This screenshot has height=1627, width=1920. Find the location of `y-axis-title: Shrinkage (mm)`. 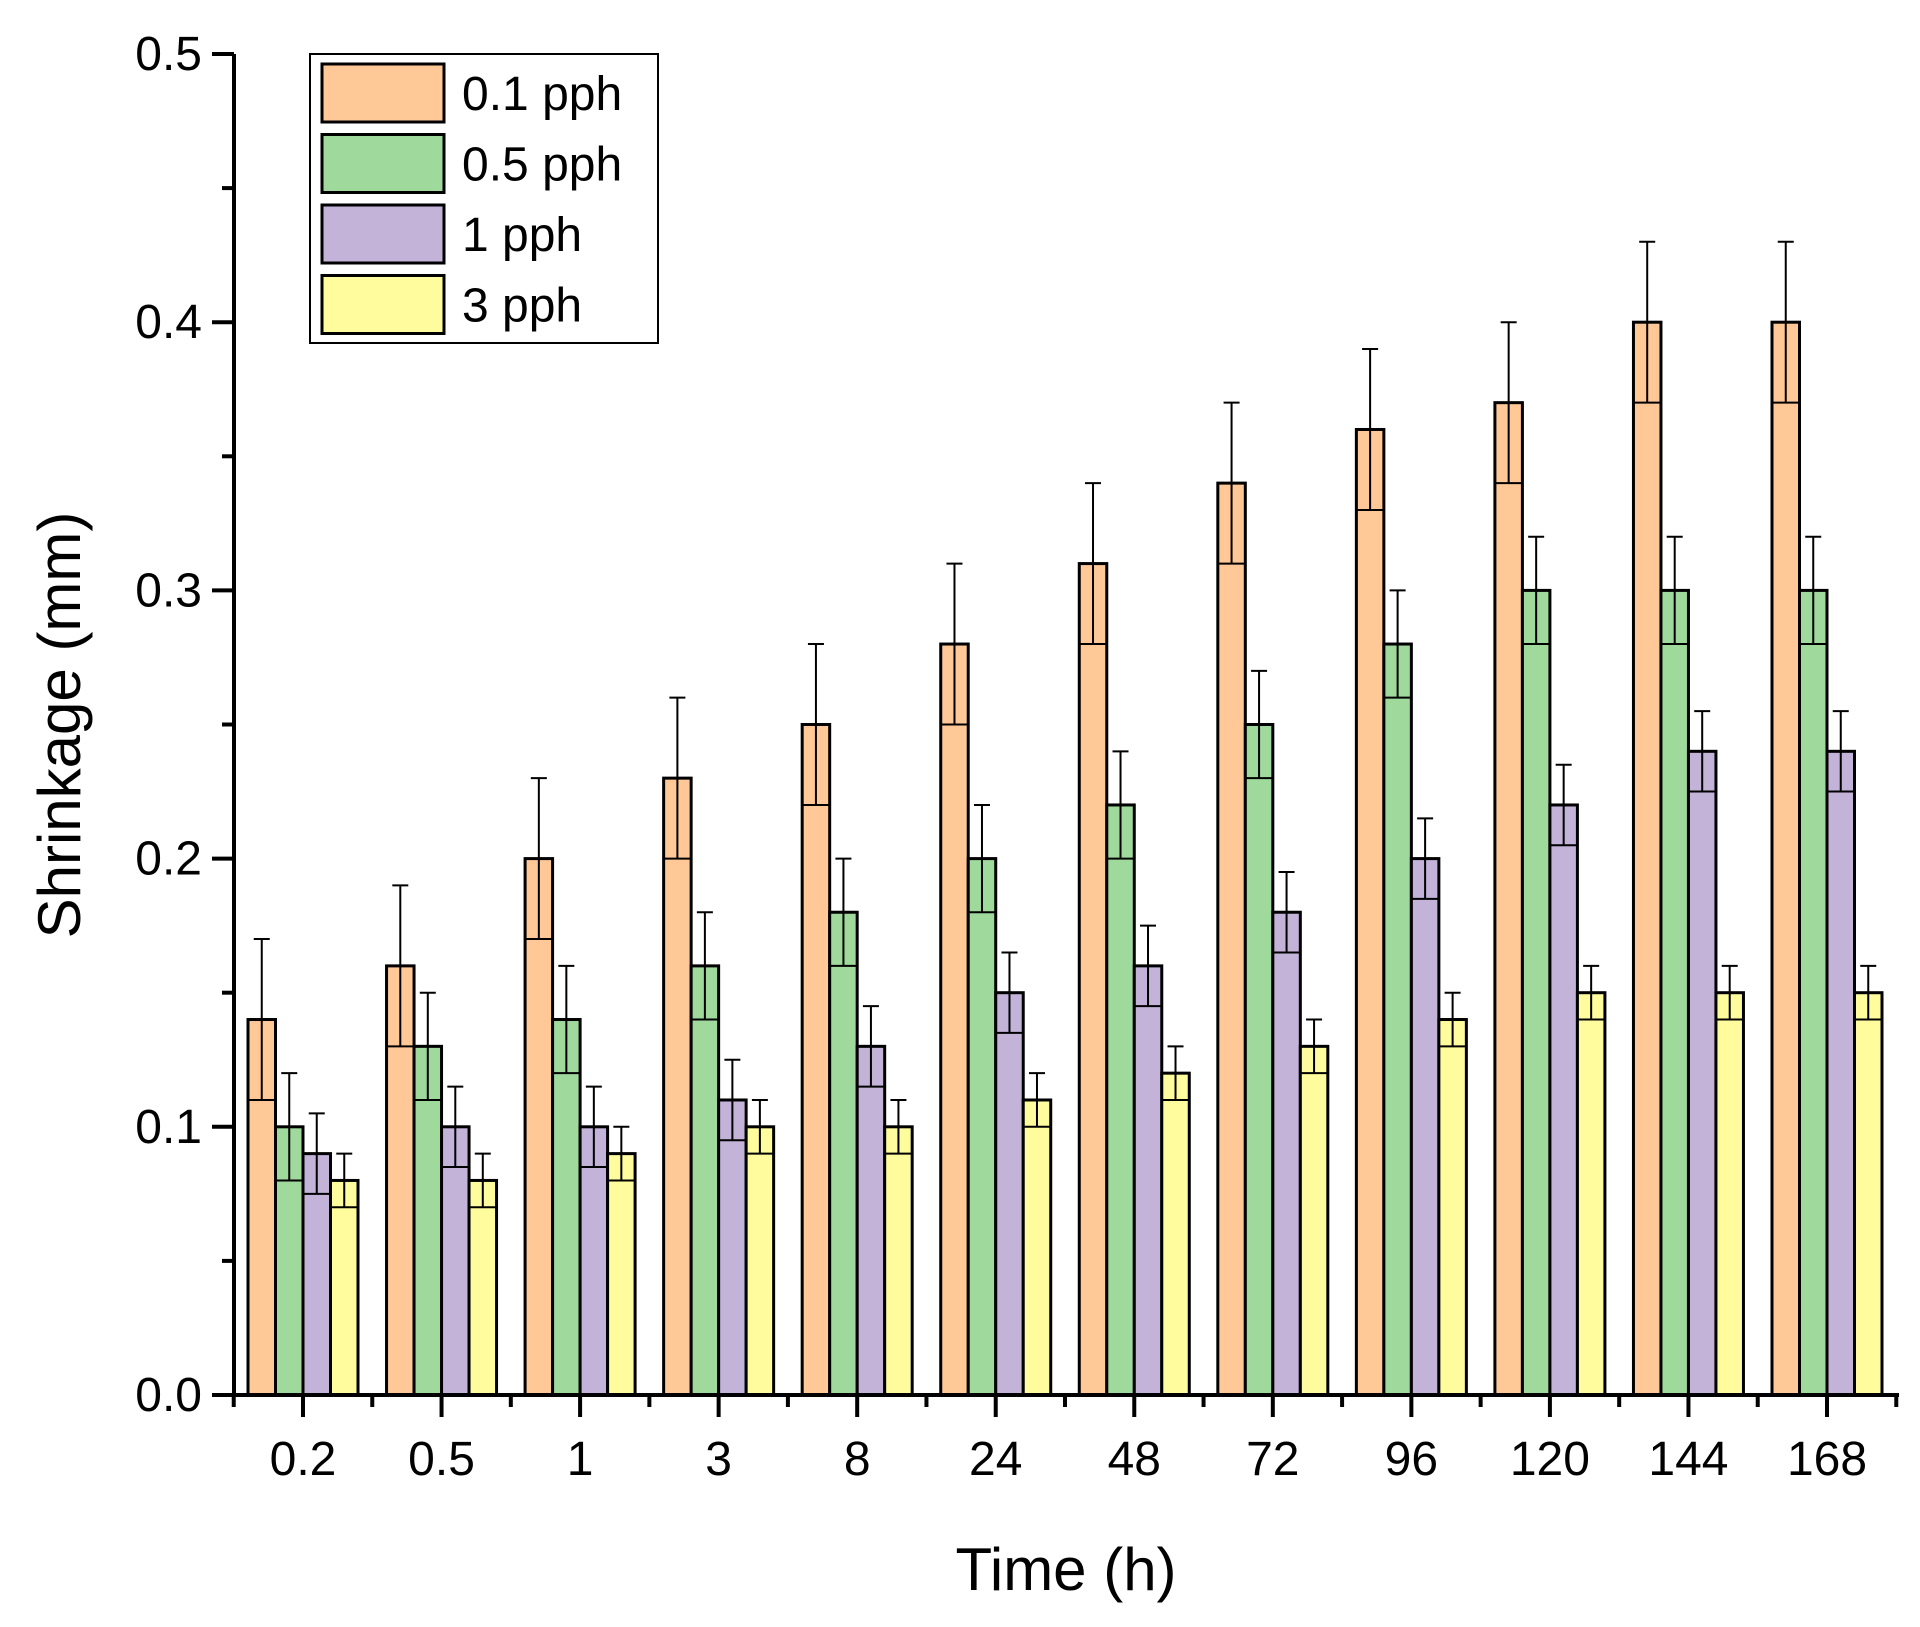

y-axis-title: Shrinkage (mm) is located at coordinates (59, 725).